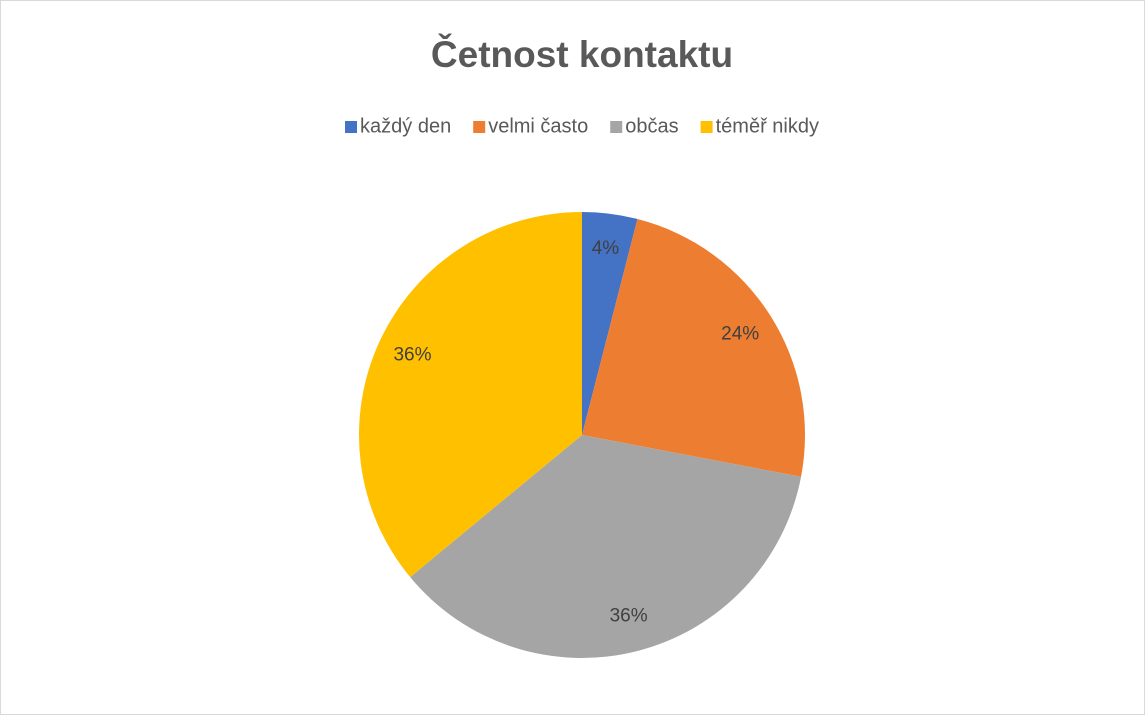 This screenshot has width=1145, height=715. I want to click on legend-label: každý den, so click(405, 126).